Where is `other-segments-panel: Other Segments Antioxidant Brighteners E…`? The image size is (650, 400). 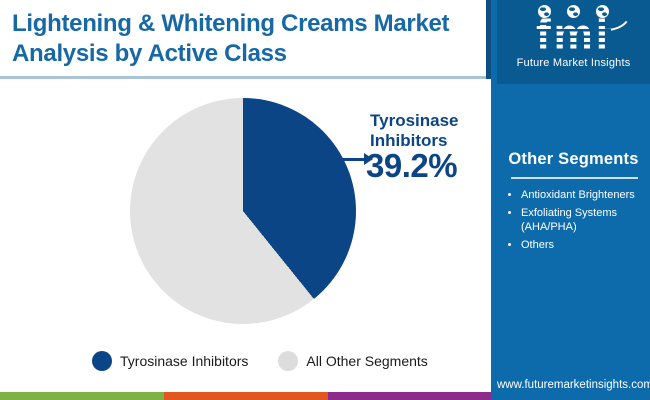
other-segments-panel: Other Segments Antioxidant Brighteners E… is located at coordinates (573, 202).